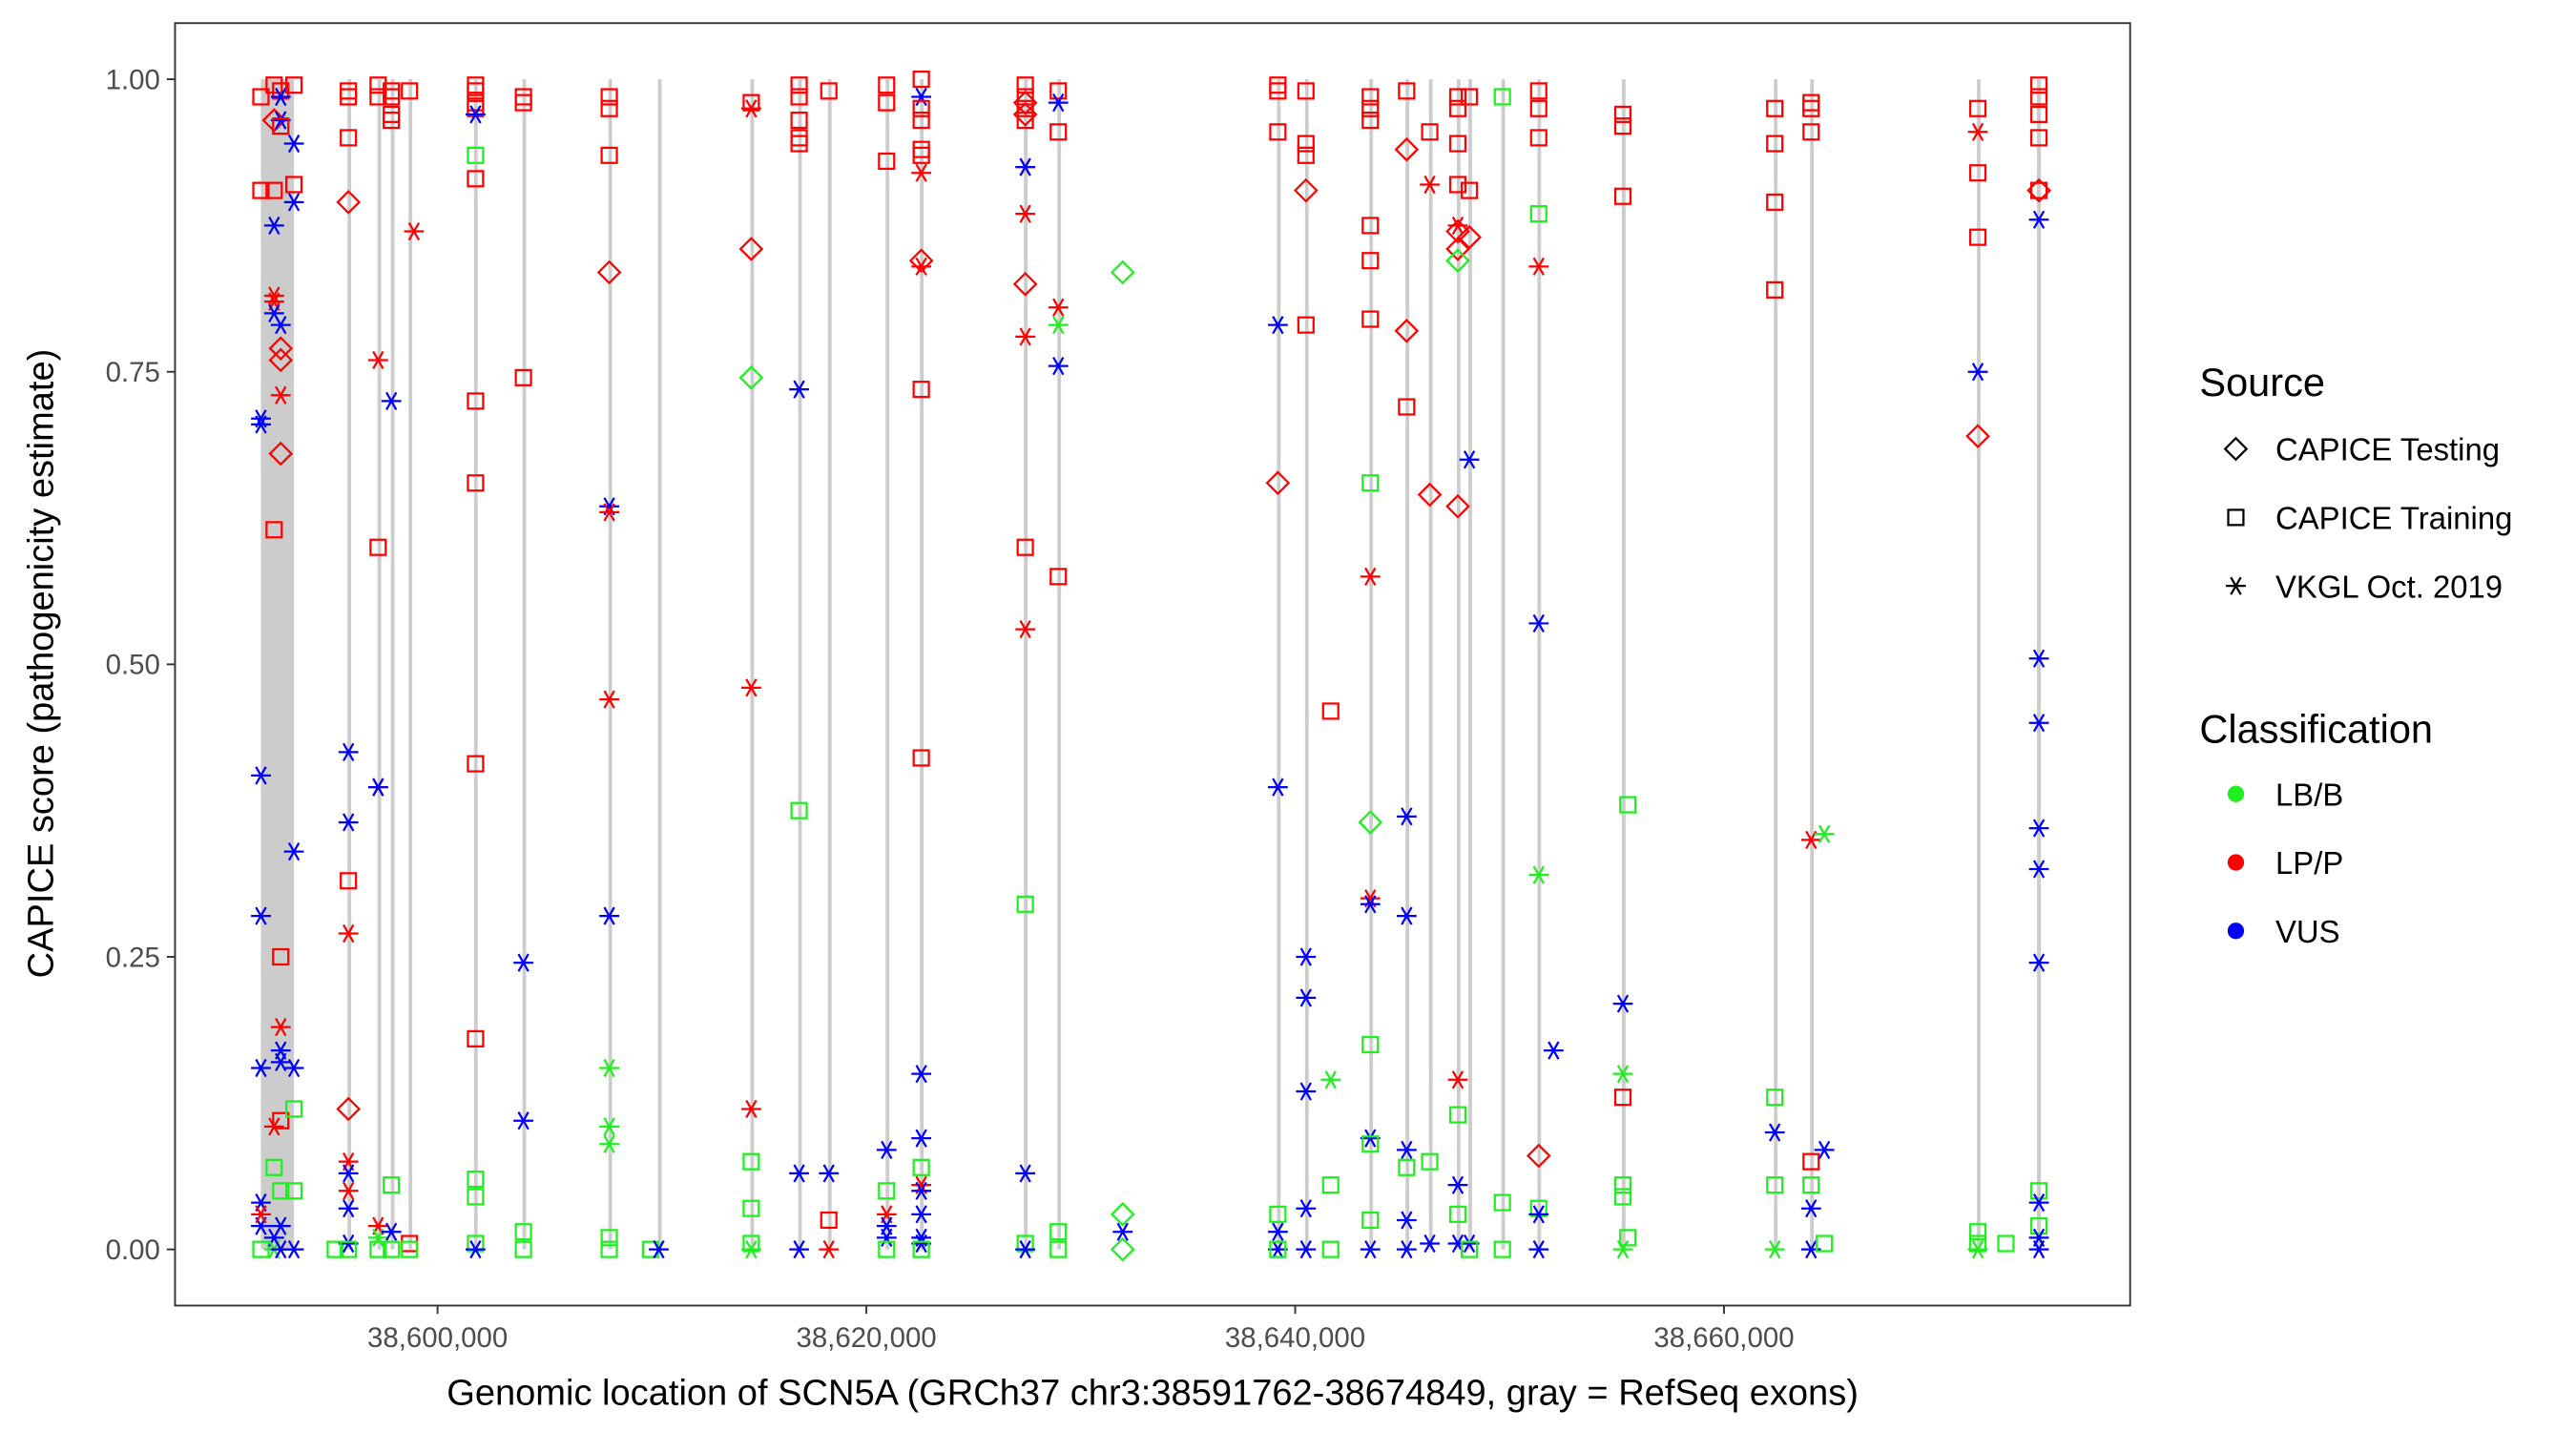  I want to click on legend-title-source: Source, so click(2262, 382).